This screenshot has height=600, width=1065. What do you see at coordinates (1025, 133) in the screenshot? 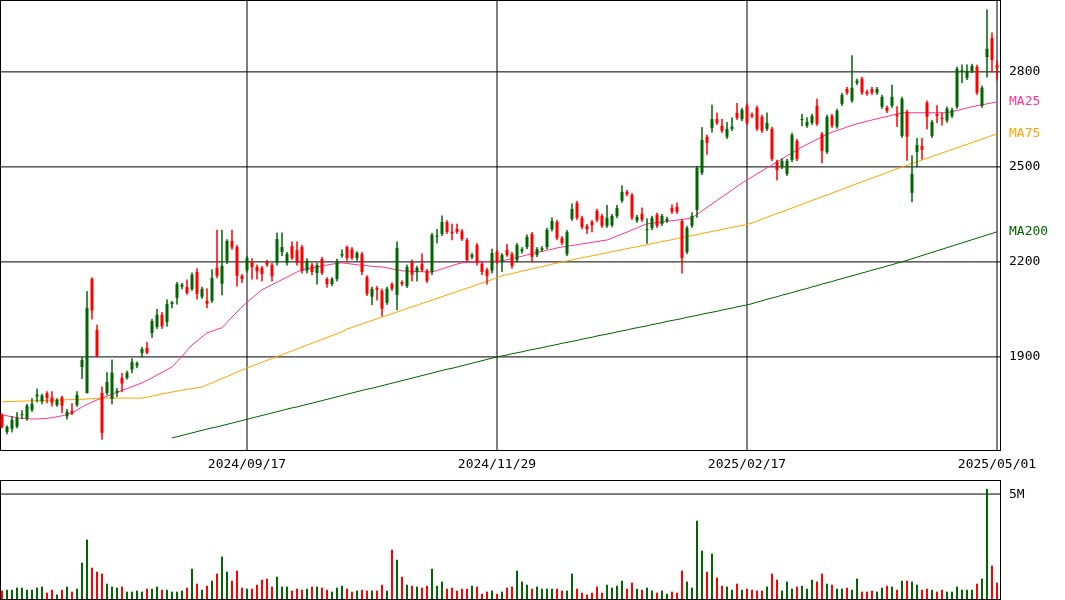
I see `series-label: MA75` at bounding box center [1025, 133].